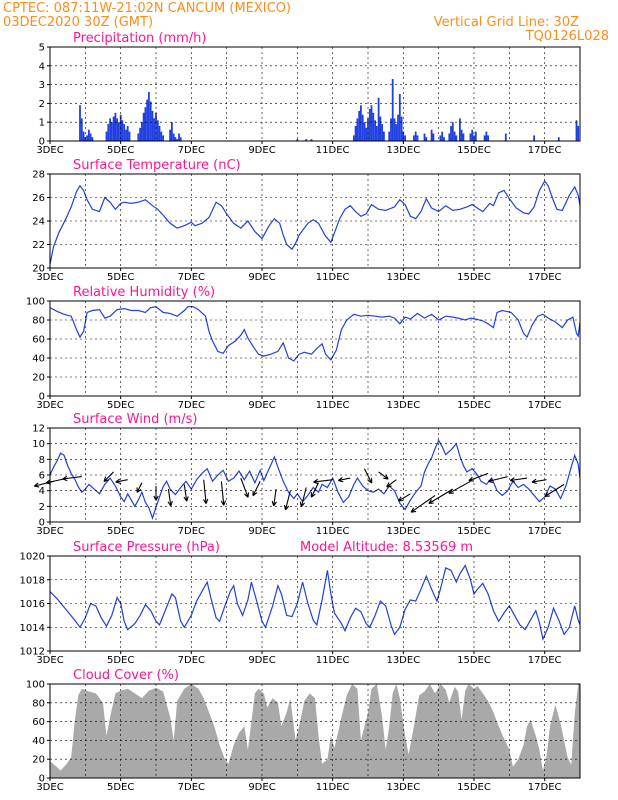  Describe the element at coordinates (139, 38) in the screenshot. I see `precip-title: Precipitation (mm/h)` at that location.